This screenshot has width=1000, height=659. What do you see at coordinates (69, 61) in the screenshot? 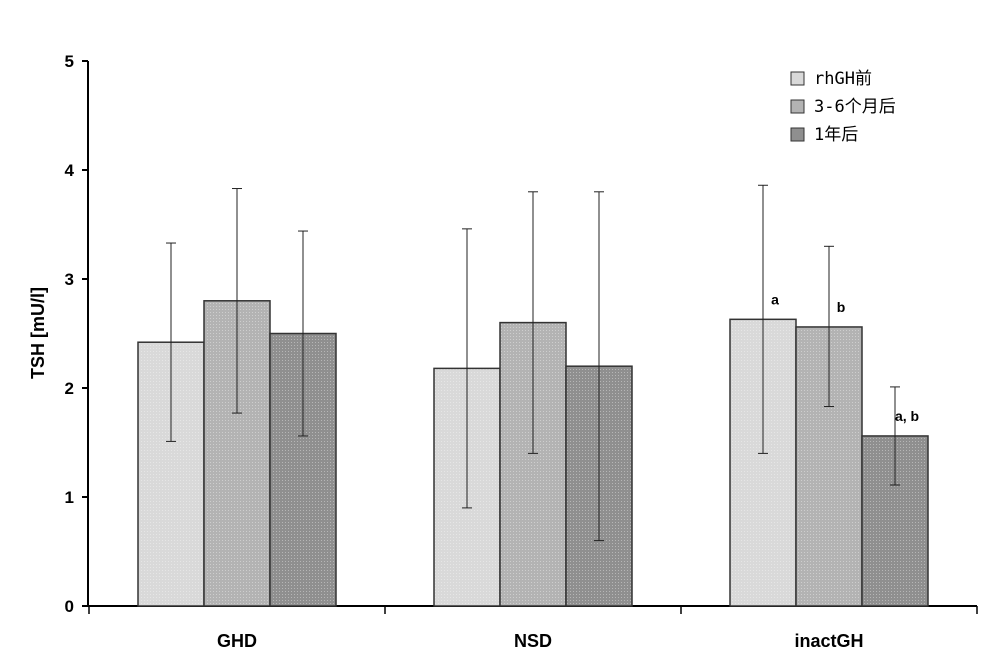
I see `y-tick-label: 5` at bounding box center [69, 61].